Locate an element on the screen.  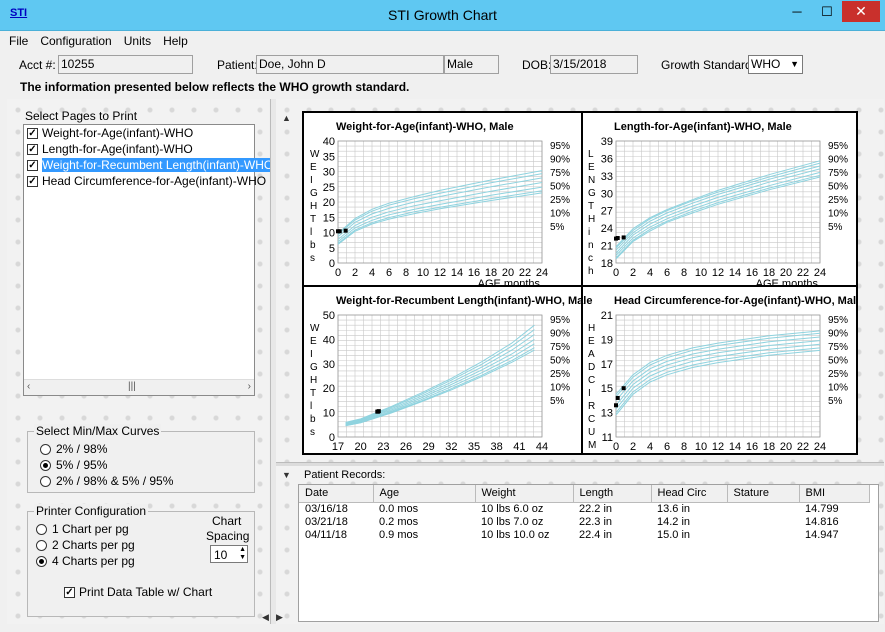
sex-field: Male is located at coordinates (471, 64).